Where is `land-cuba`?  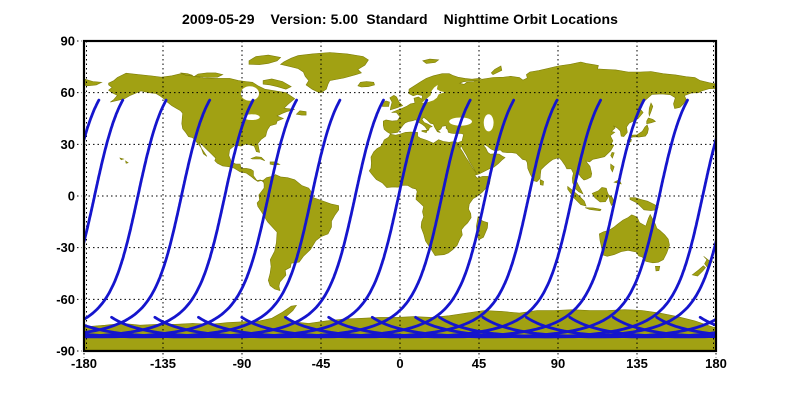
land-cuba is located at coordinates (258, 158).